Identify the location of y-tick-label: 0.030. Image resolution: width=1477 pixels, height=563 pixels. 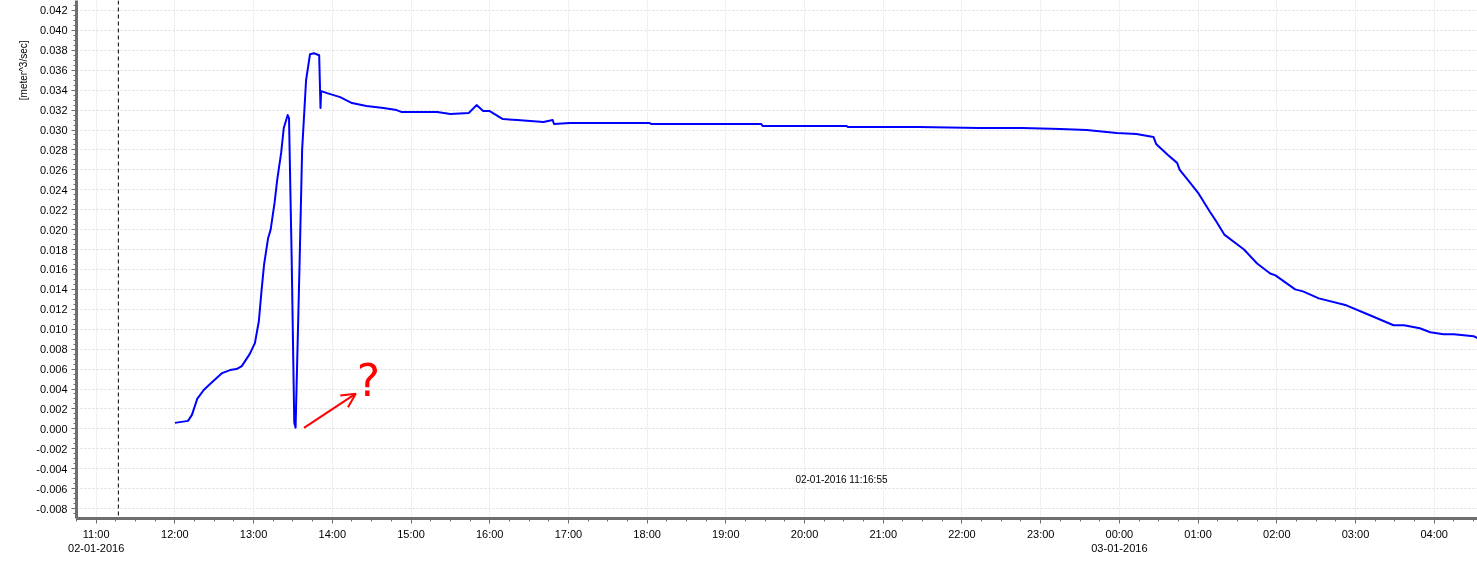
(53, 130).